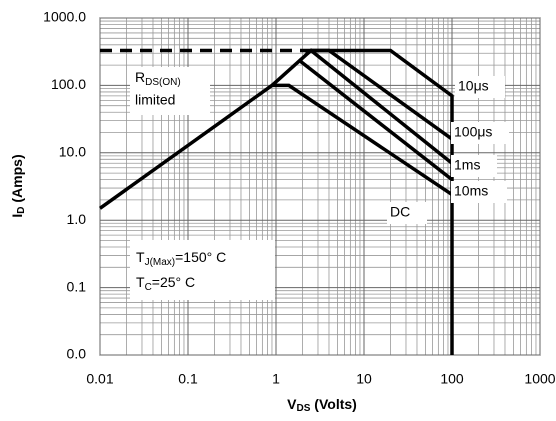  I want to click on temp1-rest: =150° C, so click(200, 257).